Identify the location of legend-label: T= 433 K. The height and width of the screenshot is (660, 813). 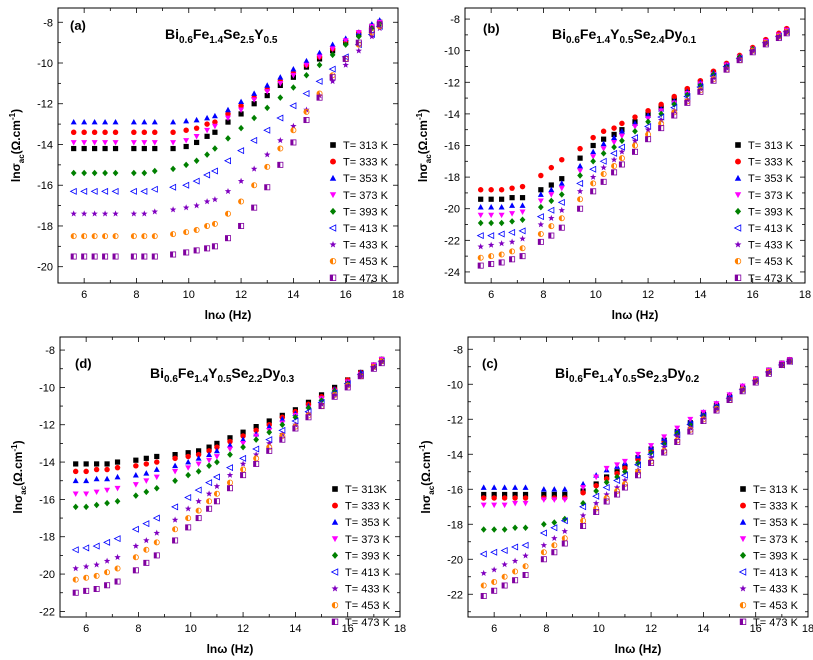
(776, 590).